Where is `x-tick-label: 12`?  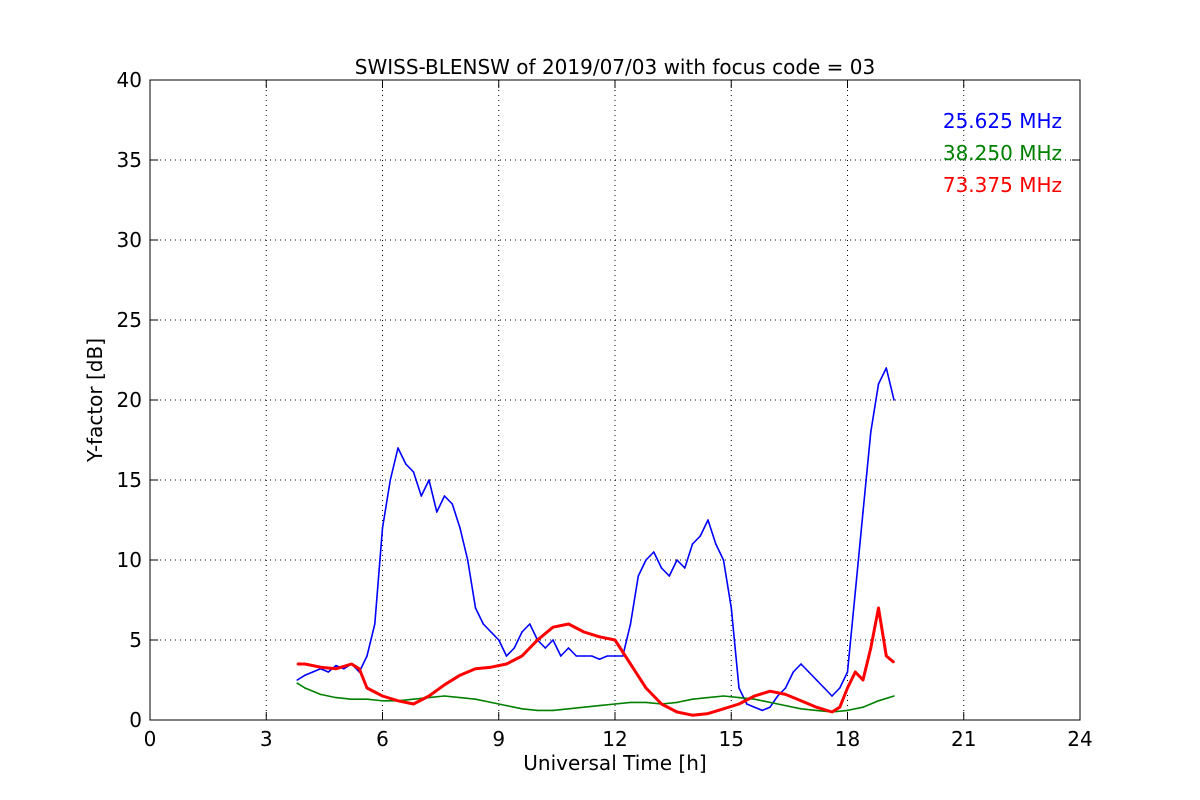 x-tick-label: 12 is located at coordinates (614, 739).